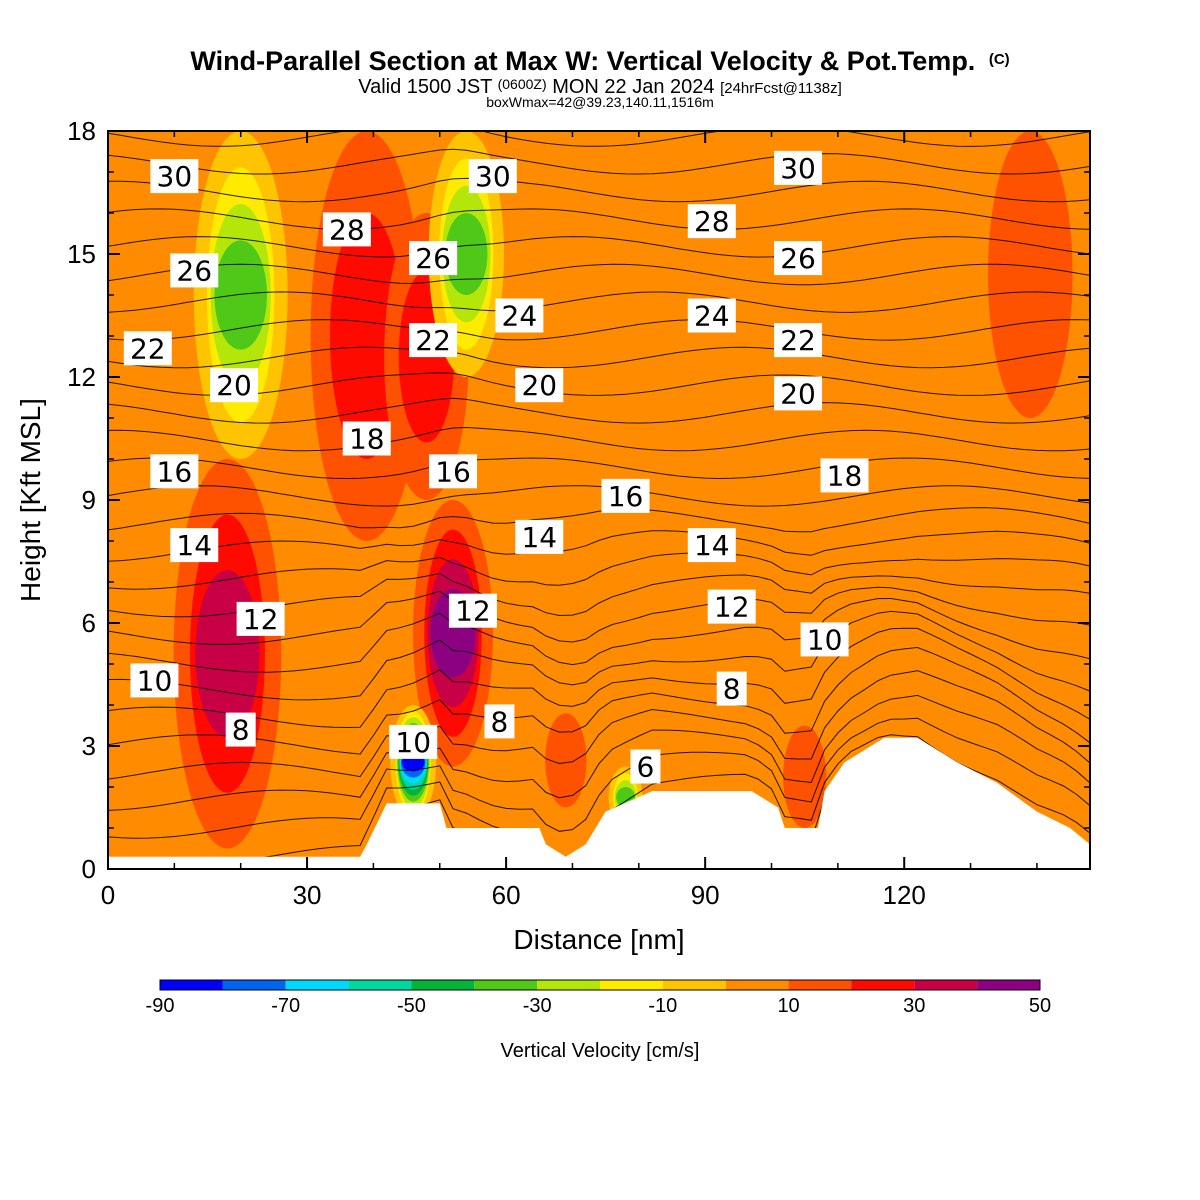 The height and width of the screenshot is (1200, 1200). What do you see at coordinates (645, 766) in the screenshot?
I see `contour-label: 6` at bounding box center [645, 766].